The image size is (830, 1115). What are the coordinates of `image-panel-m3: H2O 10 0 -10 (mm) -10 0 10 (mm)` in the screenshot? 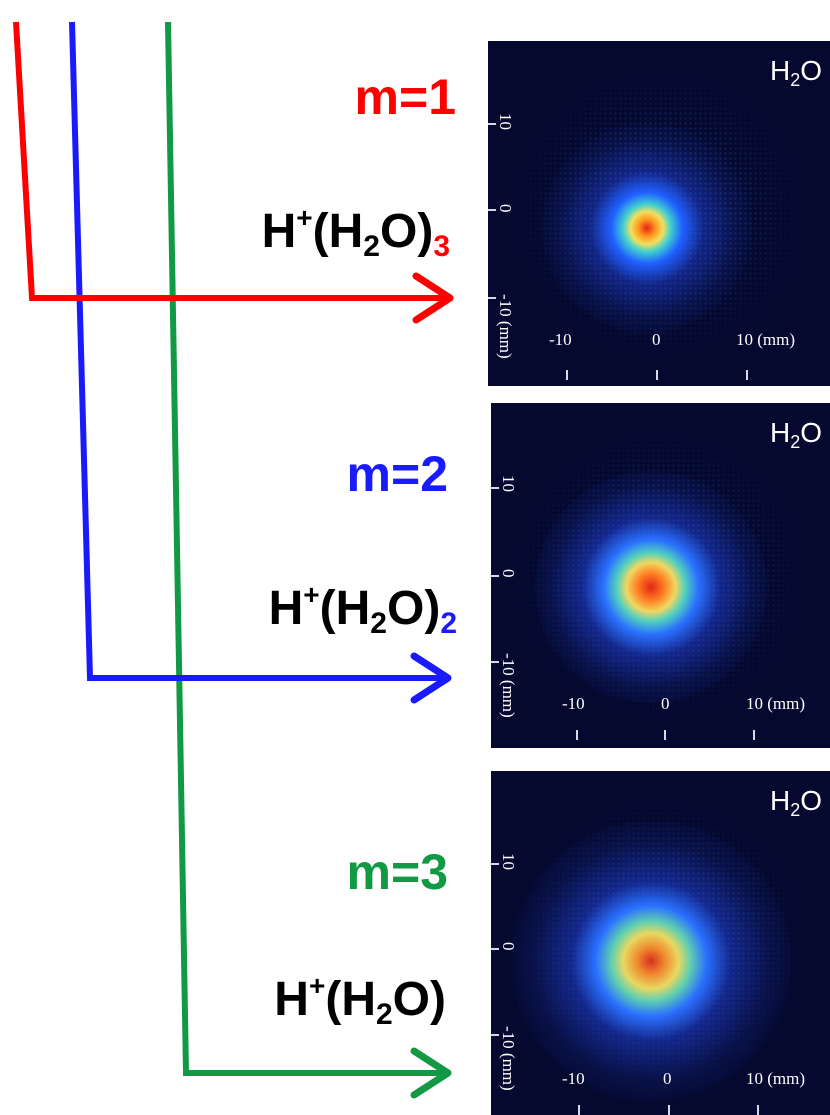 It's located at (660, 943).